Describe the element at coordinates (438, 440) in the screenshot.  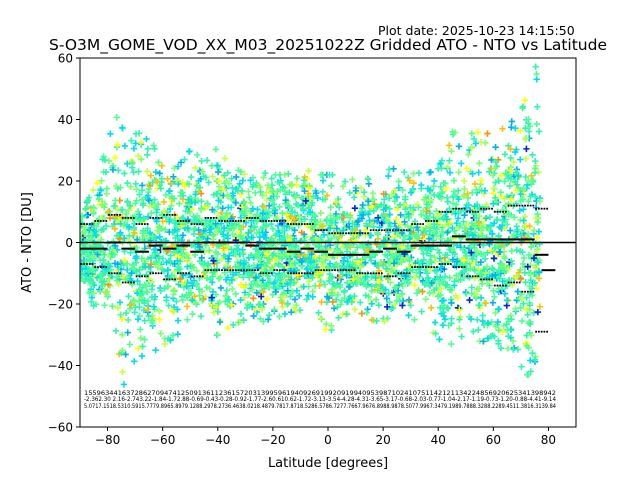
I see `x-tick-label: 40` at that location.